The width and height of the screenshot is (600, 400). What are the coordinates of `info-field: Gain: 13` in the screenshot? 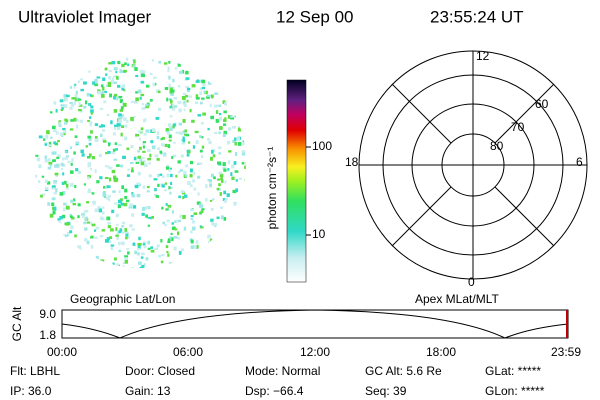 It's located at (148, 391).